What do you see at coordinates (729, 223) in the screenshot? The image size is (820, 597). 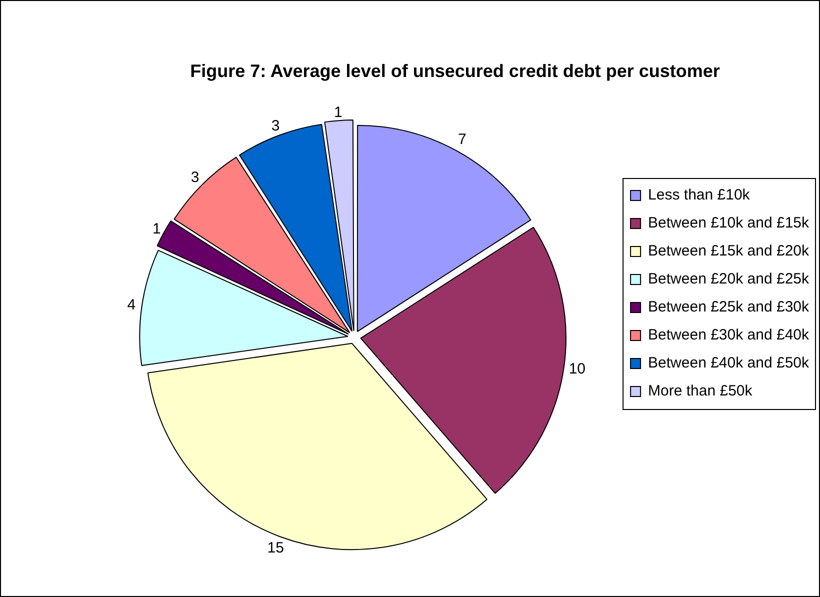 I see `legend-label: Between £10k and £15k` at bounding box center [729, 223].